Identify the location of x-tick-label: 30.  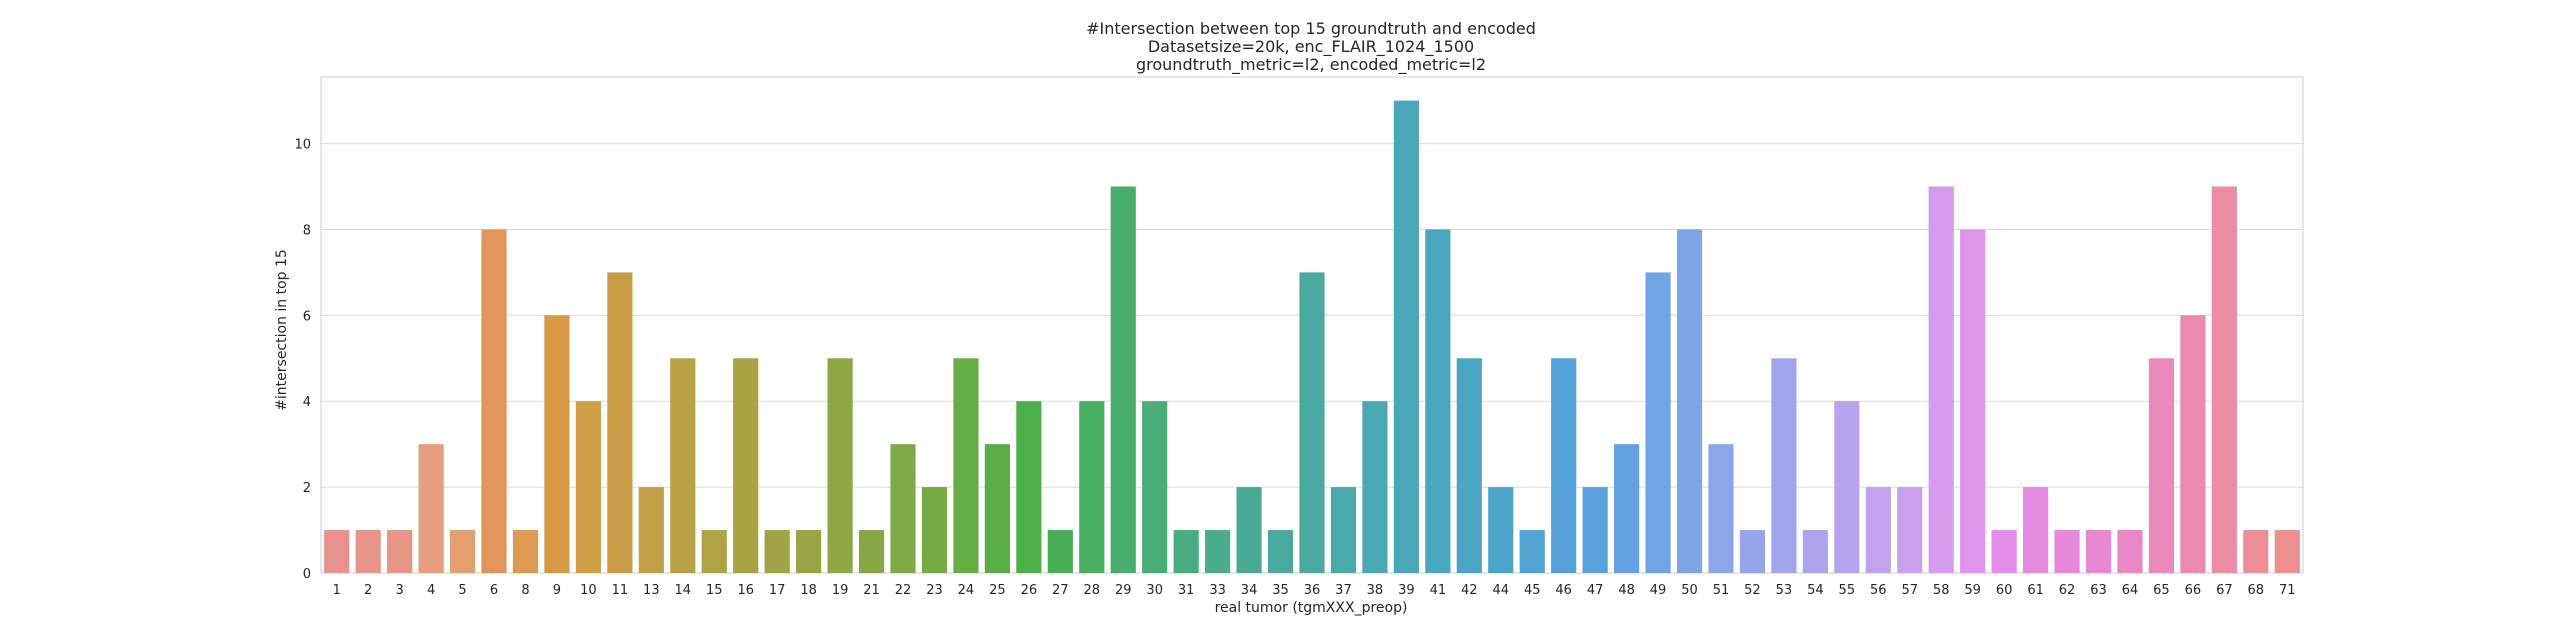
(1154, 590).